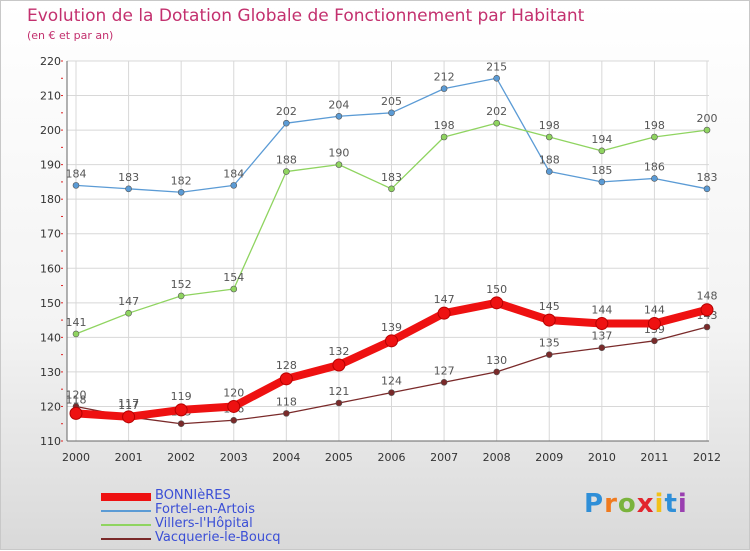 Image resolution: width=750 pixels, height=551 pixels. What do you see at coordinates (549, 306) in the screenshot?
I see `data-label: 145` at bounding box center [549, 306].